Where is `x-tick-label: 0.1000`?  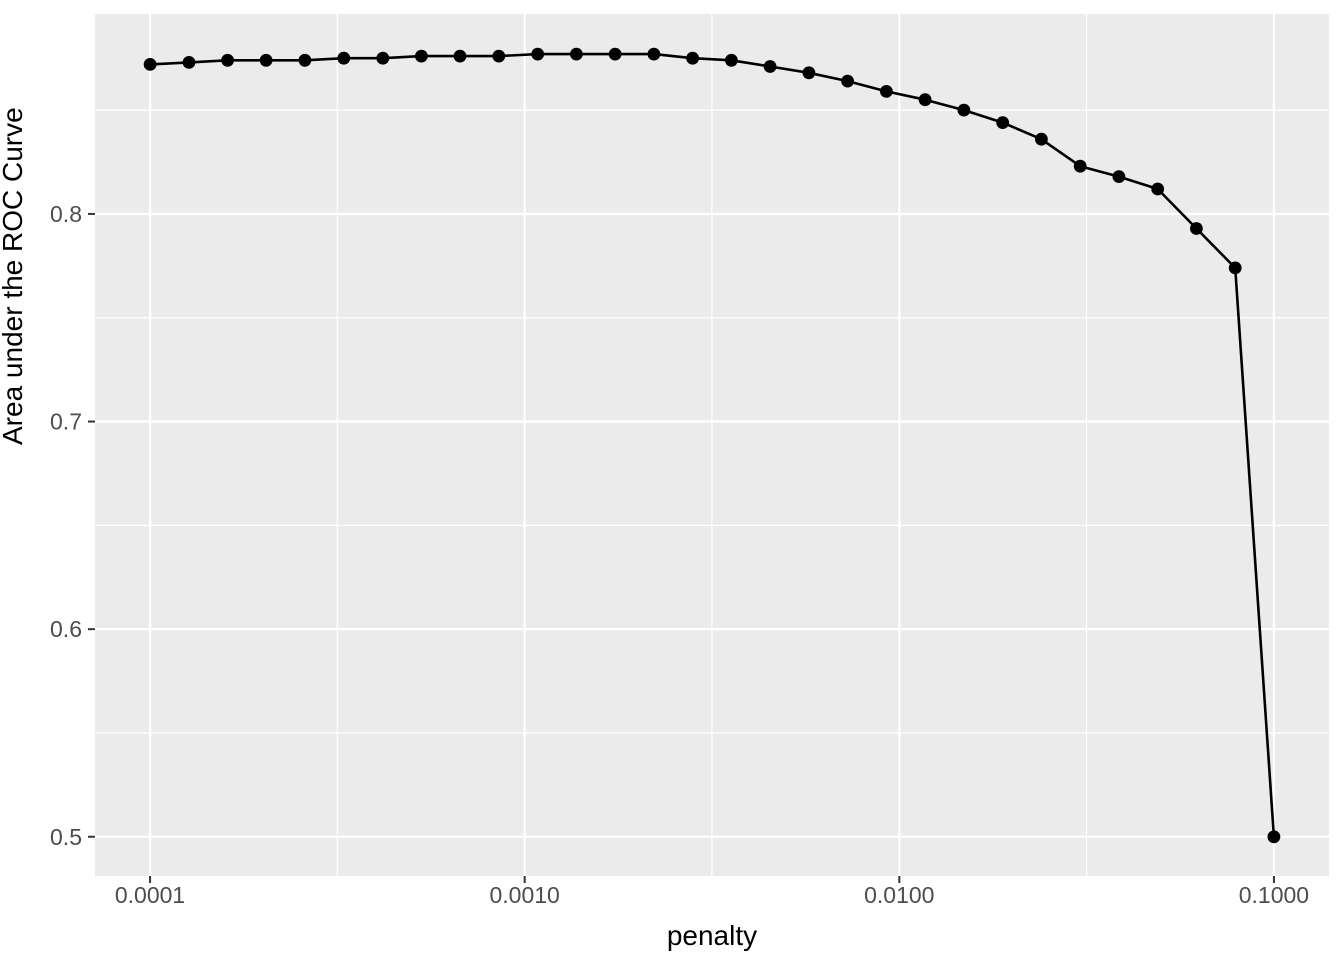 x-tick-label: 0.1000 is located at coordinates (1274, 895).